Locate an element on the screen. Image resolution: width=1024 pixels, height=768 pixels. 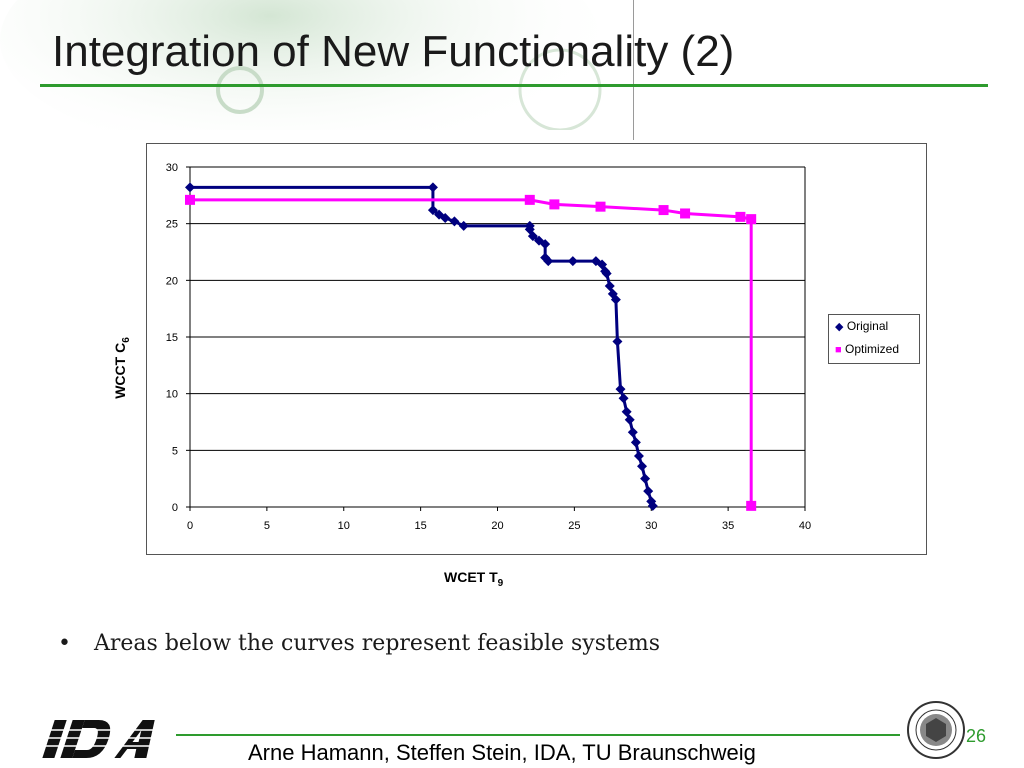
y-axis-label-text: WCCT C is located at coordinates (120, 370).